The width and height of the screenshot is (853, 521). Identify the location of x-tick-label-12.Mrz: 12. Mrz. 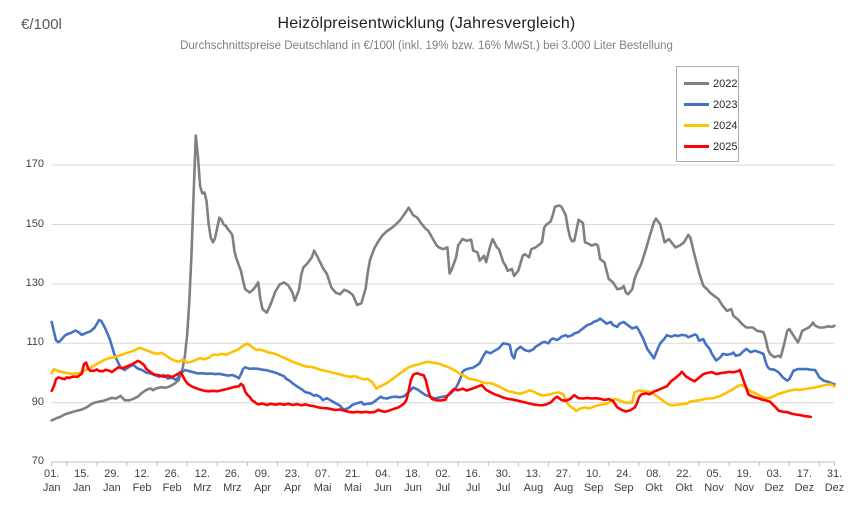
(202, 481).